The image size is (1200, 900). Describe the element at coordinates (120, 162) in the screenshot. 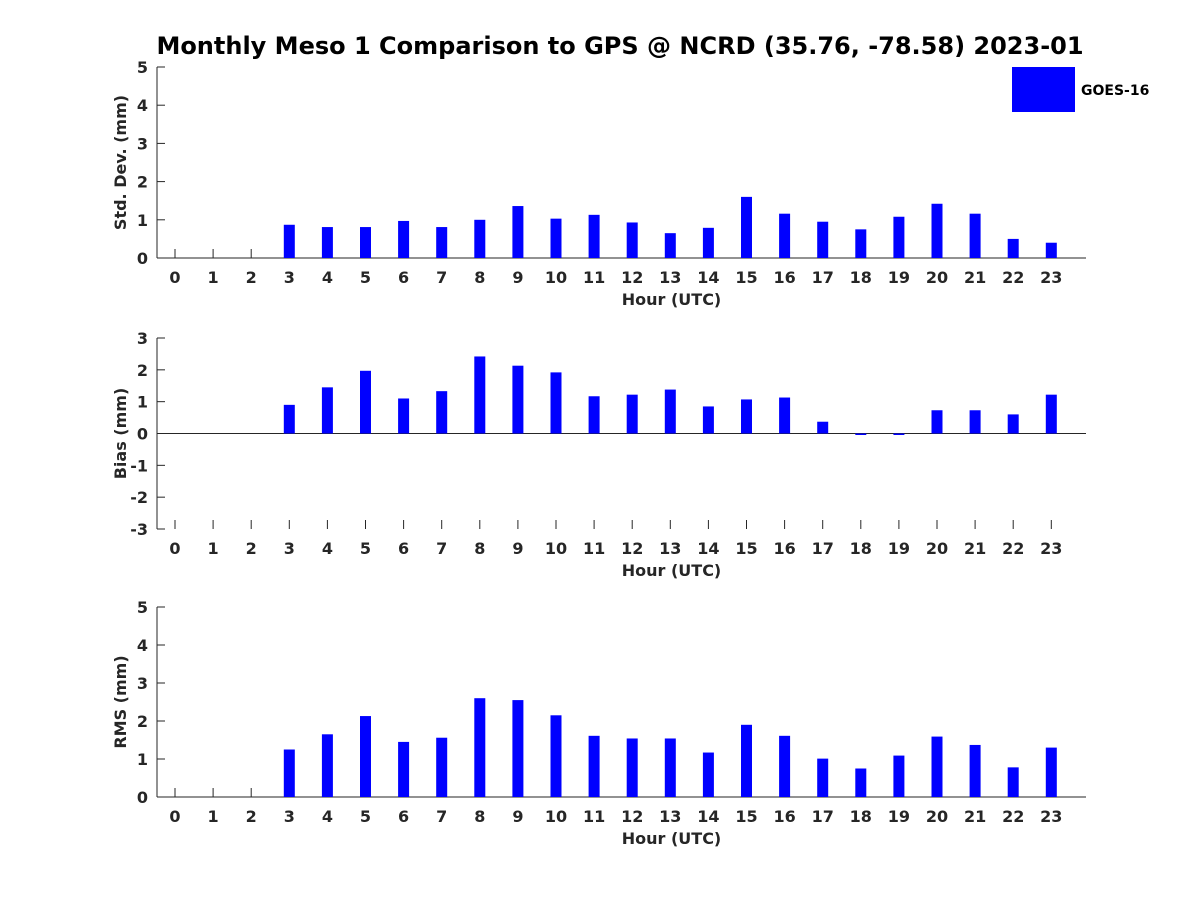

I see `y-axis-label: Std. Dev. (mm)` at that location.